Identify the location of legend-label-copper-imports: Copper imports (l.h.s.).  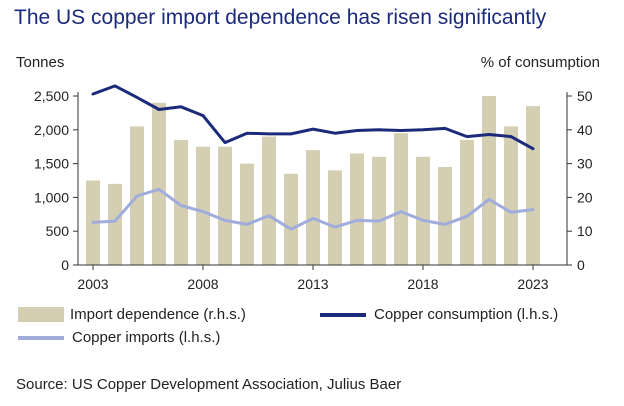
(146, 337).